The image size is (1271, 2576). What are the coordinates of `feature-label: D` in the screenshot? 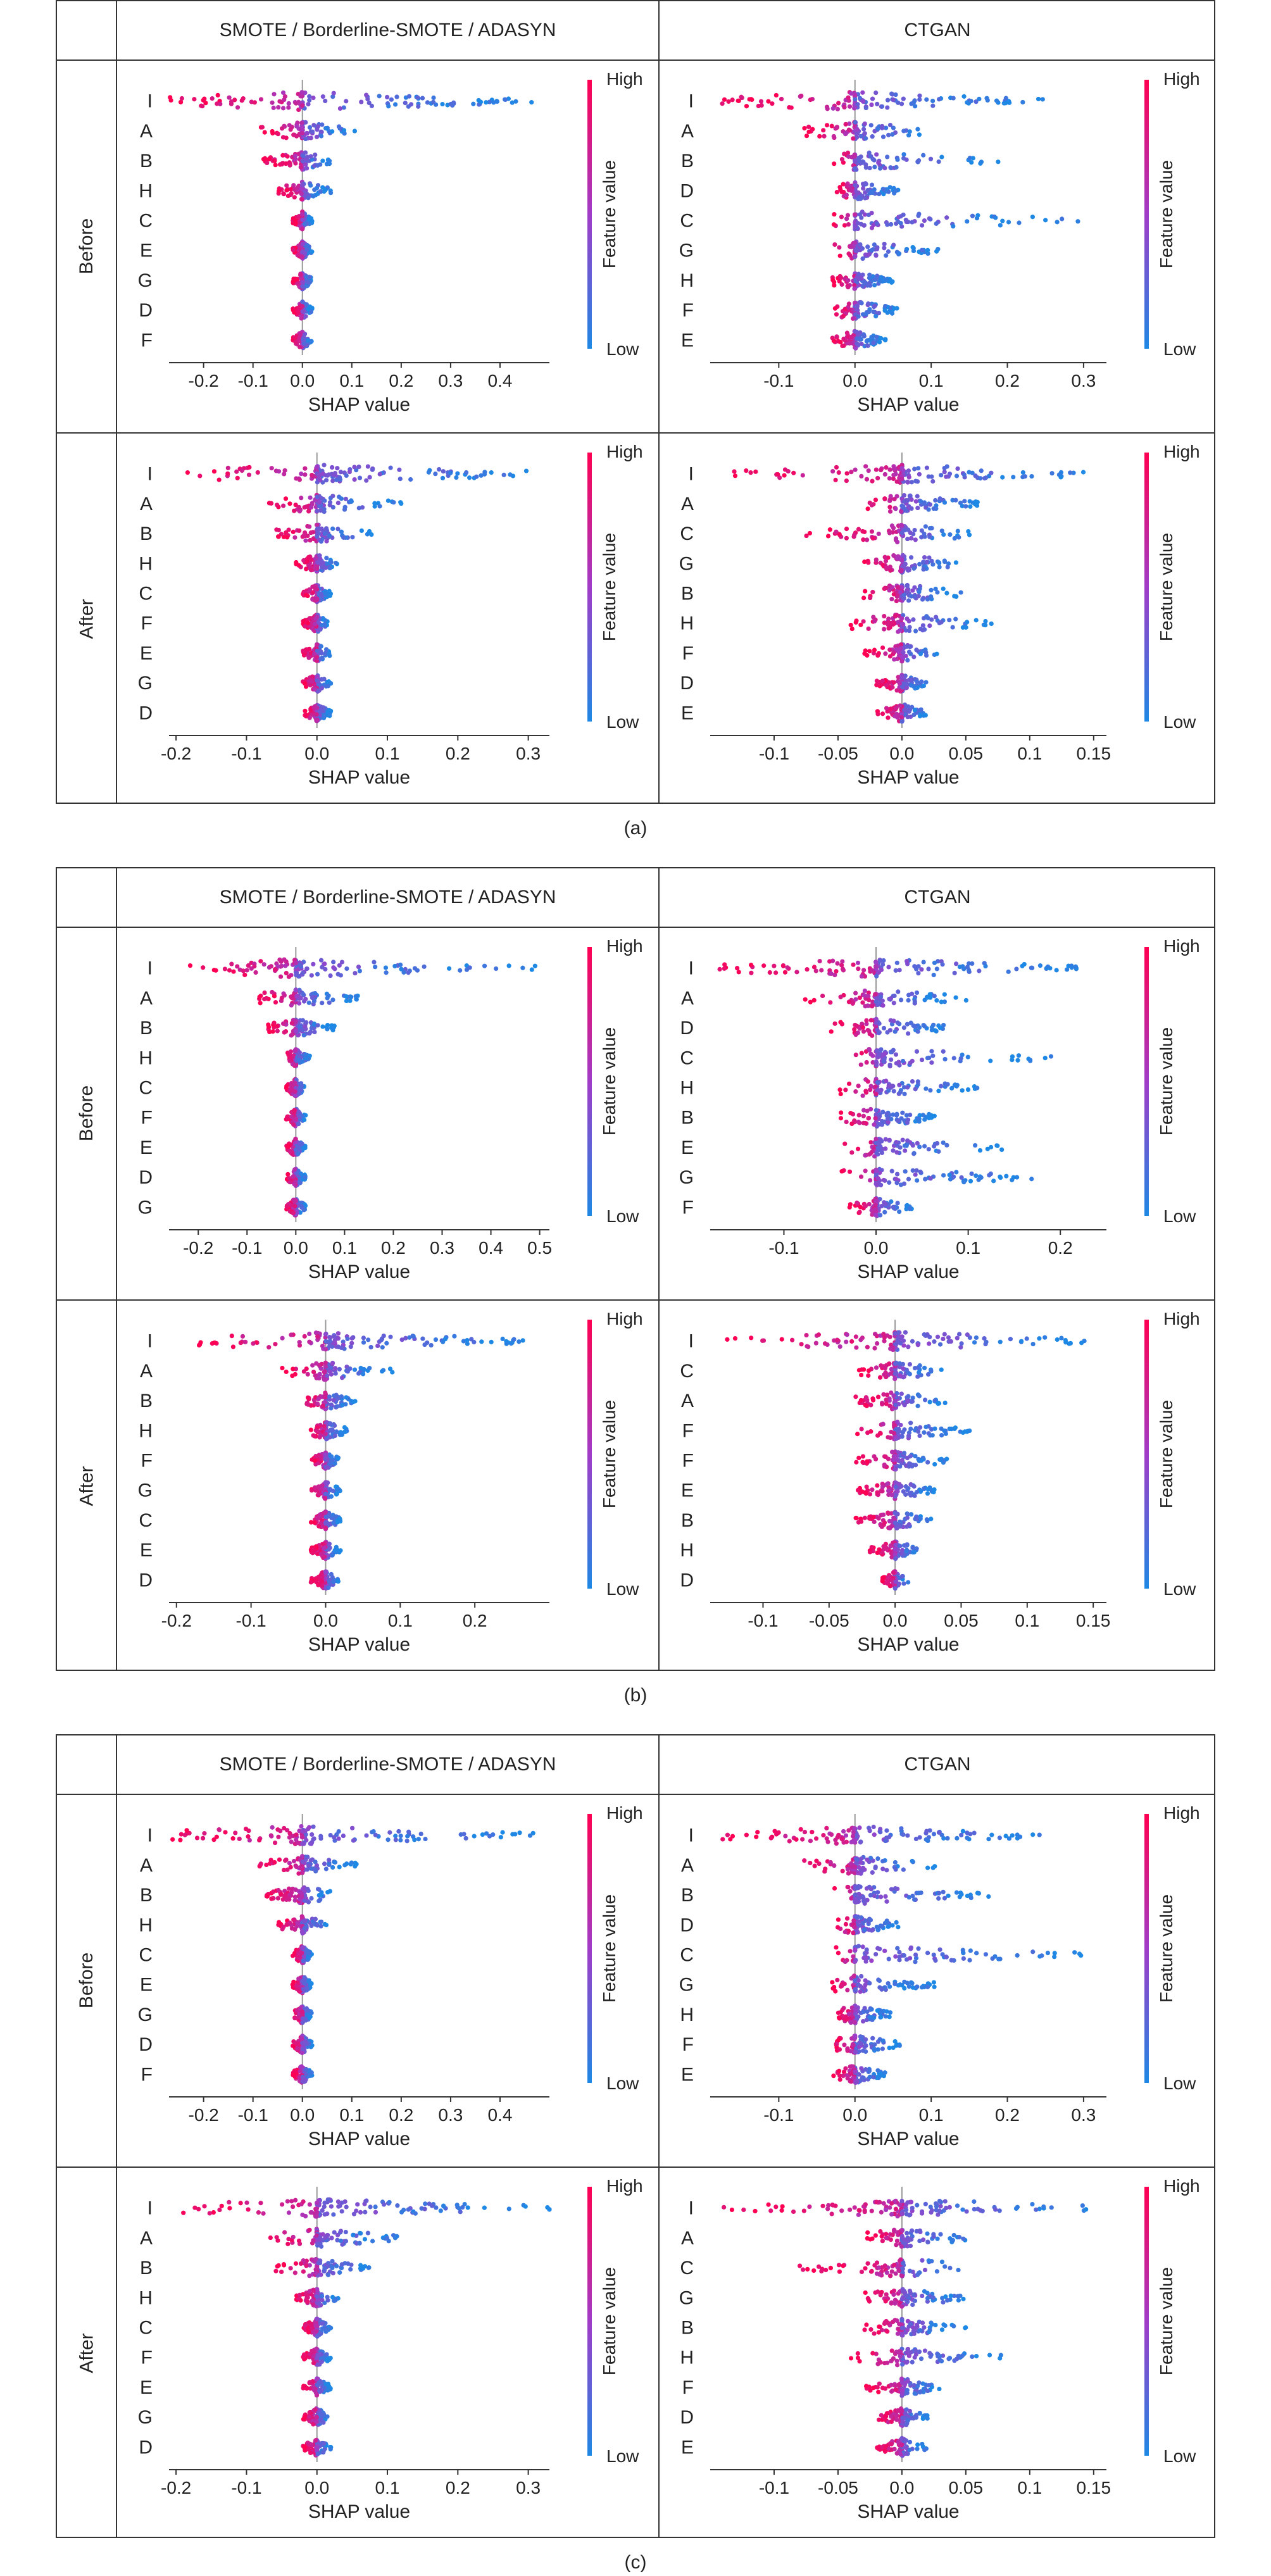 It's located at (687, 1028).